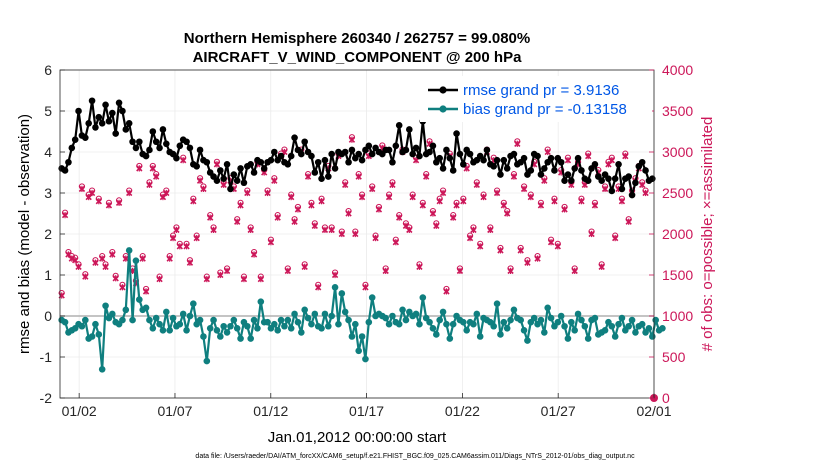 The height and width of the screenshot is (470, 830). I want to click on y-left-tick-label: 4, so click(48, 152).